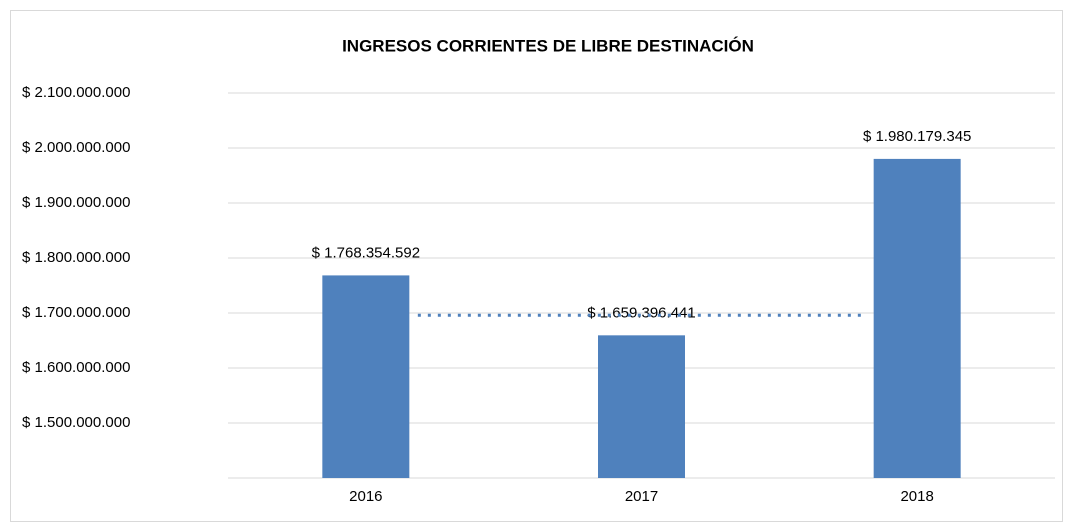 The width and height of the screenshot is (1070, 532). What do you see at coordinates (917, 136) in the screenshot?
I see `data-label: $ 1.980.179.345` at bounding box center [917, 136].